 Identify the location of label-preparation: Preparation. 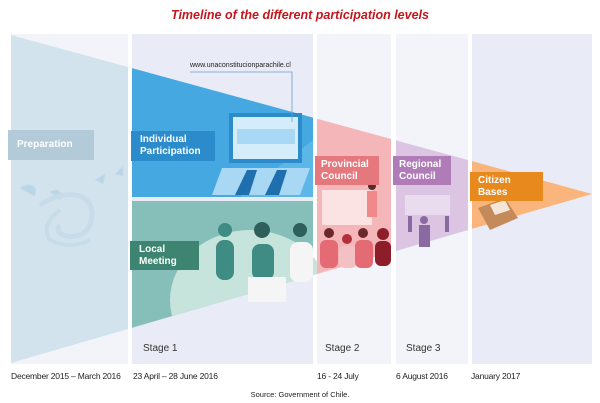
(51, 145).